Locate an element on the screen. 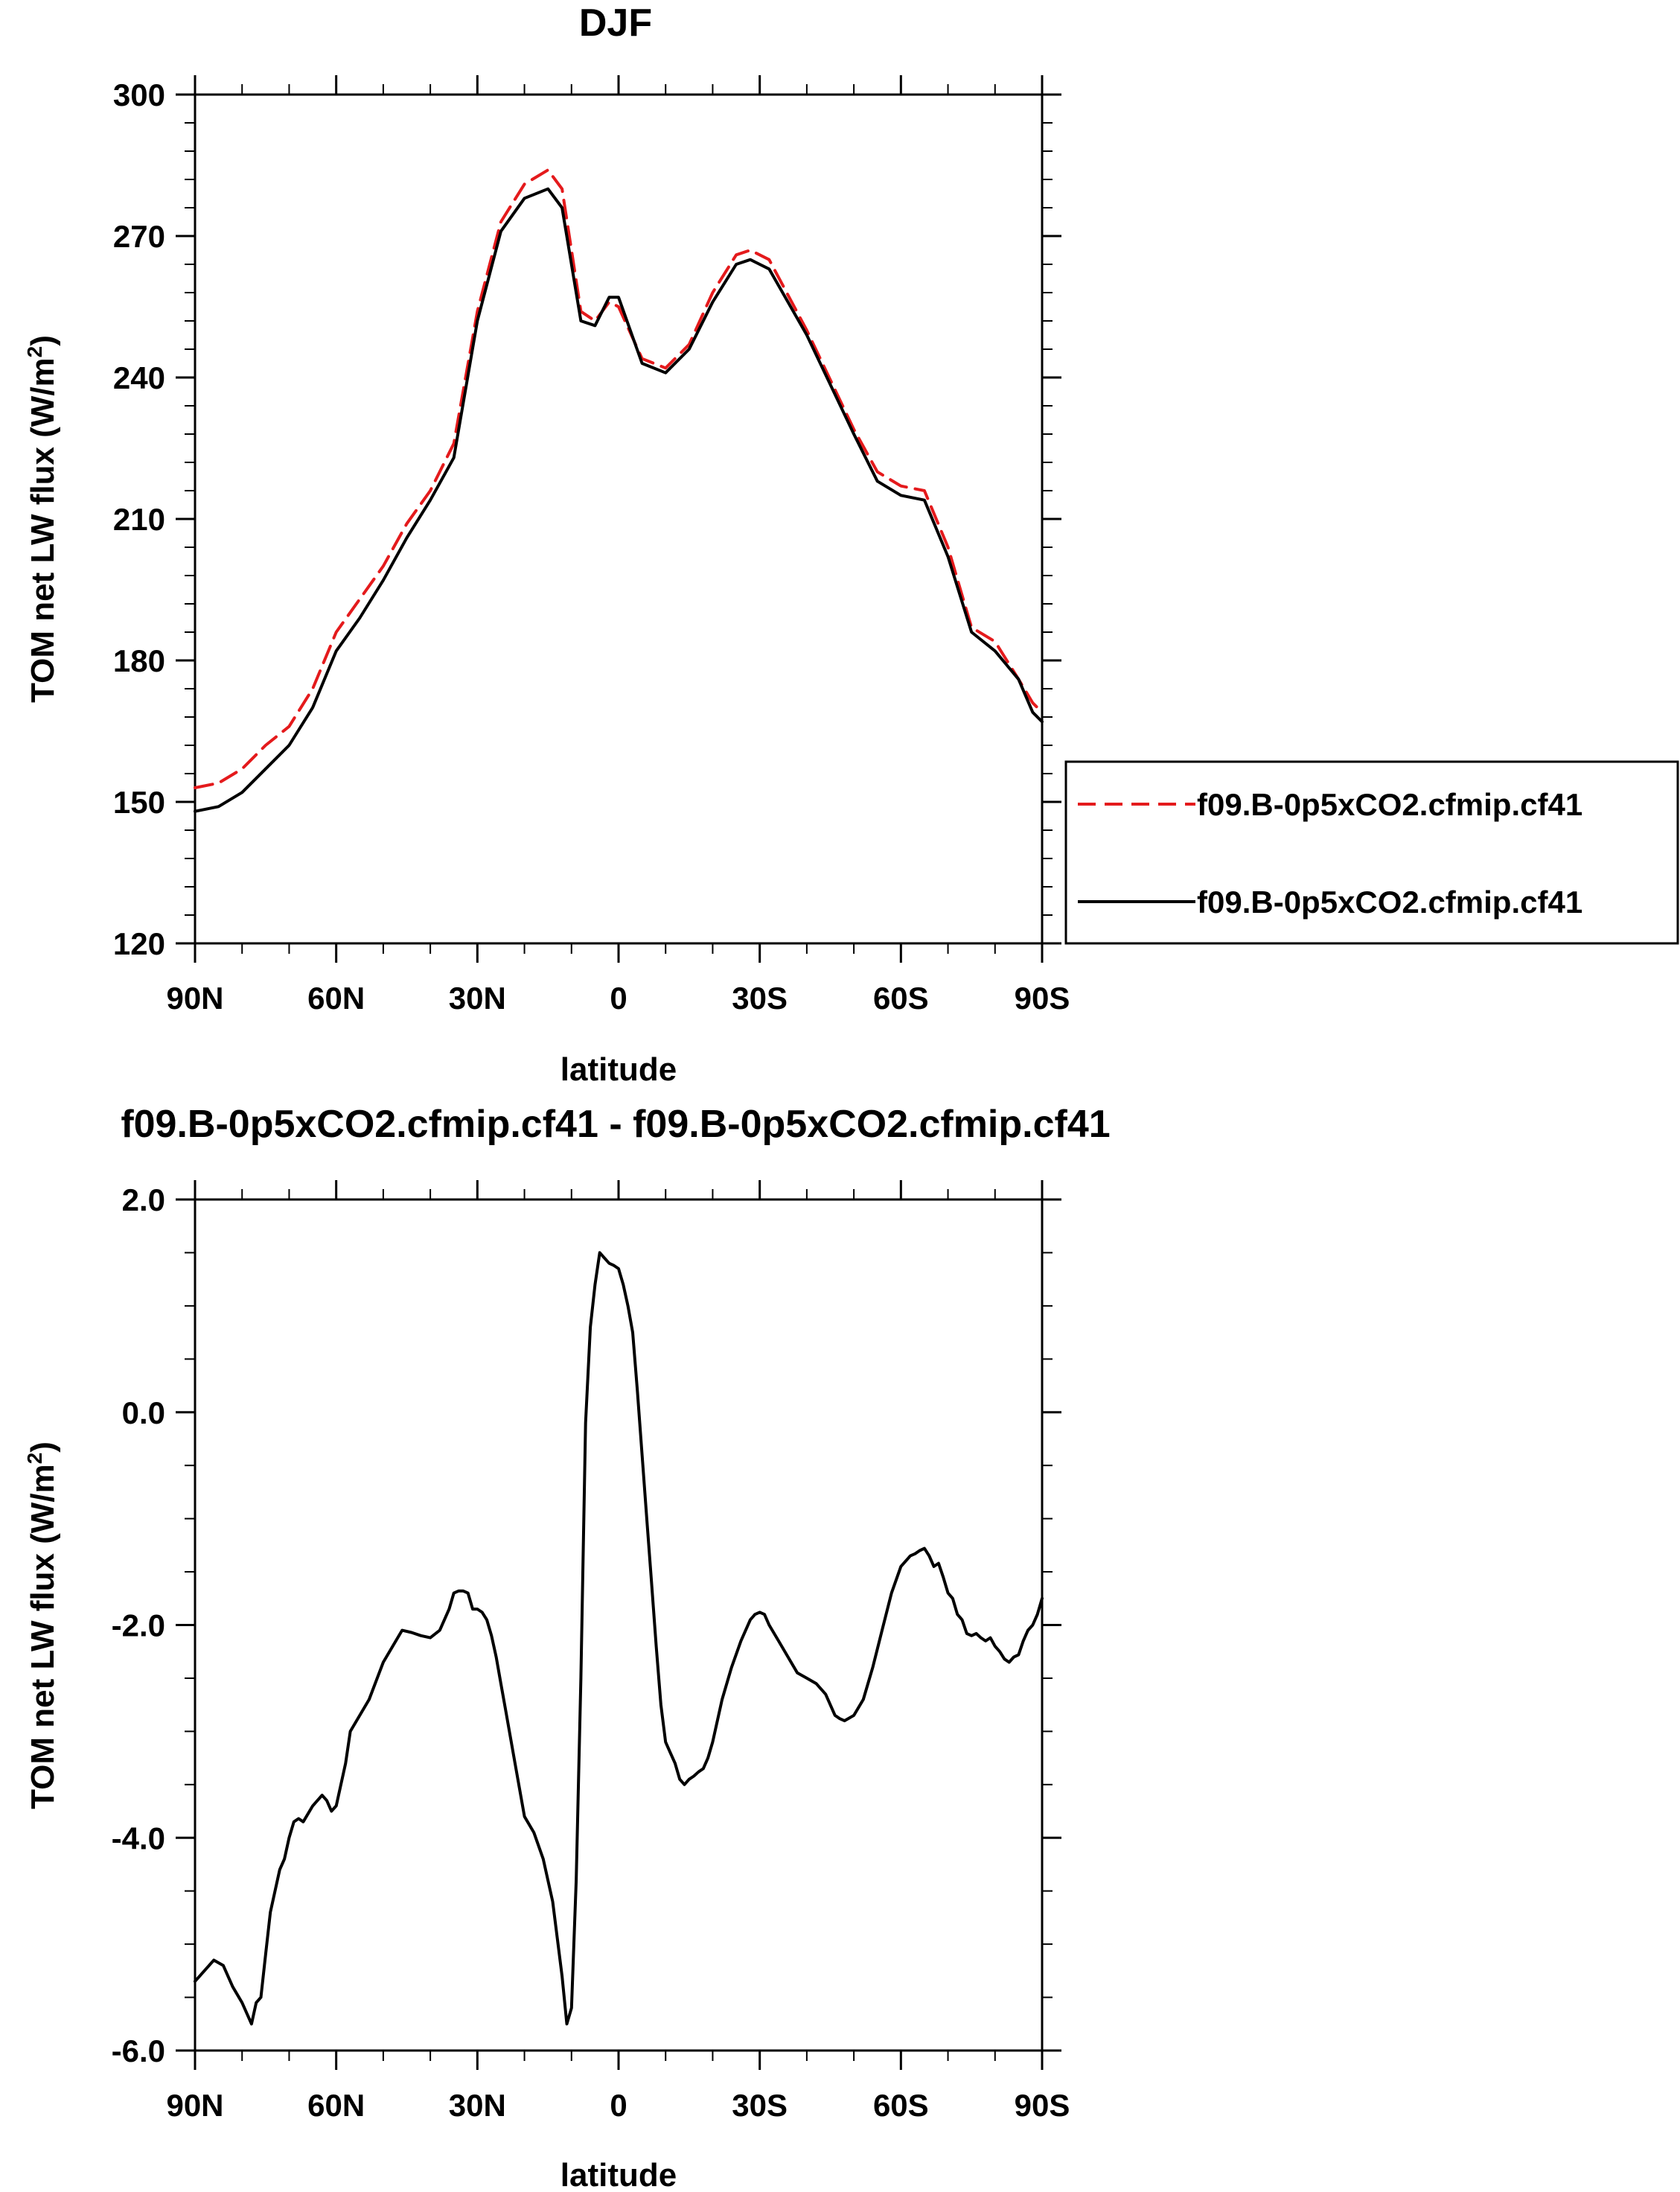 The height and width of the screenshot is (2192, 1680). bottom-x-tick-label: 30S is located at coordinates (760, 2105).